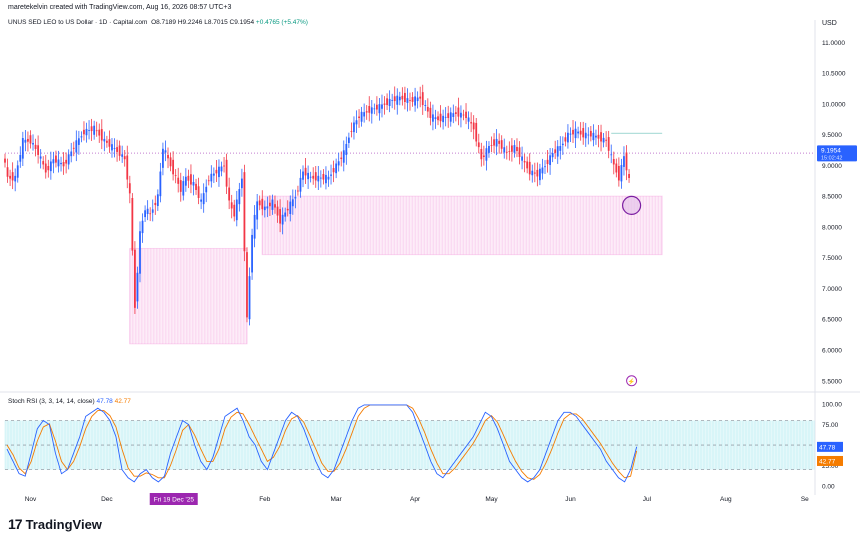  Describe the element at coordinates (415, 499) in the screenshot. I see `time-axis-label: Apr` at that location.